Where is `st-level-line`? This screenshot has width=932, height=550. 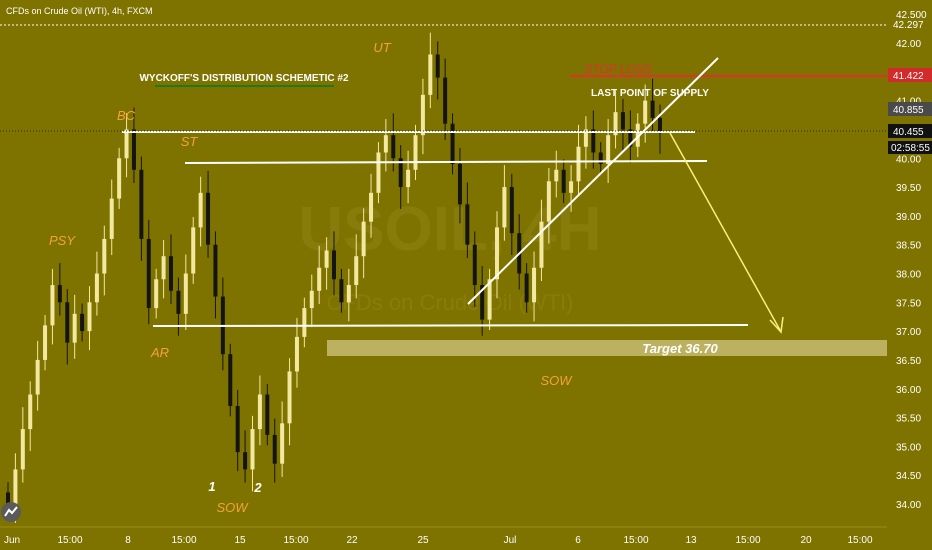 st-level-line is located at coordinates (446, 162).